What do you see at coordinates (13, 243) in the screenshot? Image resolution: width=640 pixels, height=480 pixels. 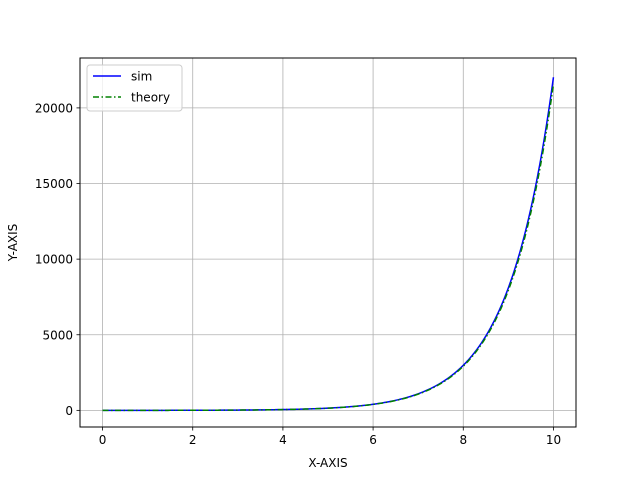 I see `y-axis-label: Y-AXIS` at bounding box center [13, 243].